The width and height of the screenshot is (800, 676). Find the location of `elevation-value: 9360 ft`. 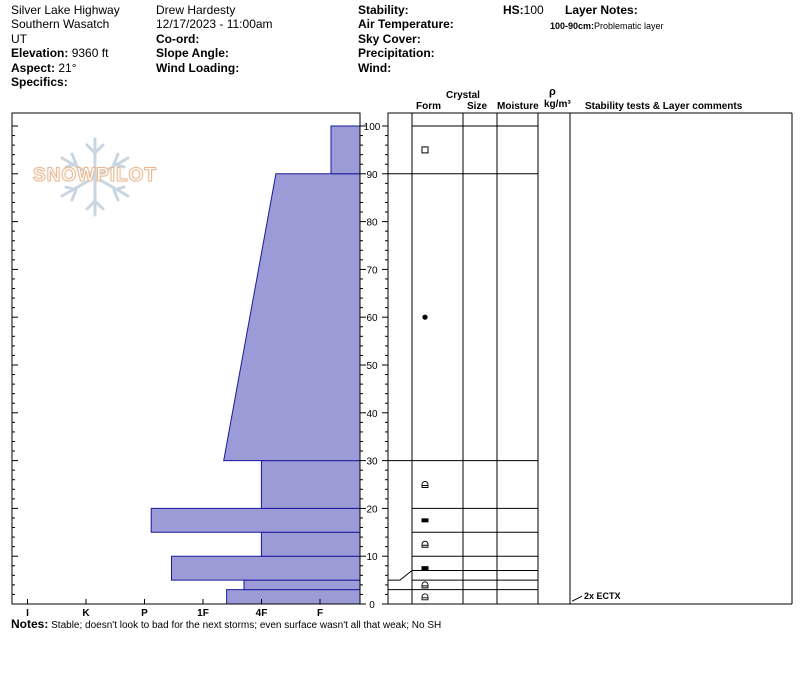

elevation-value: 9360 ft is located at coordinates (90, 53).